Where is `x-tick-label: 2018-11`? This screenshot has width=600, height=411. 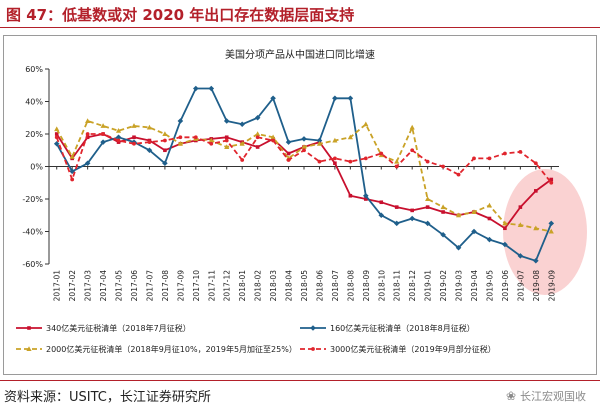
x-tick-label: 2018-11 is located at coordinates (397, 286).